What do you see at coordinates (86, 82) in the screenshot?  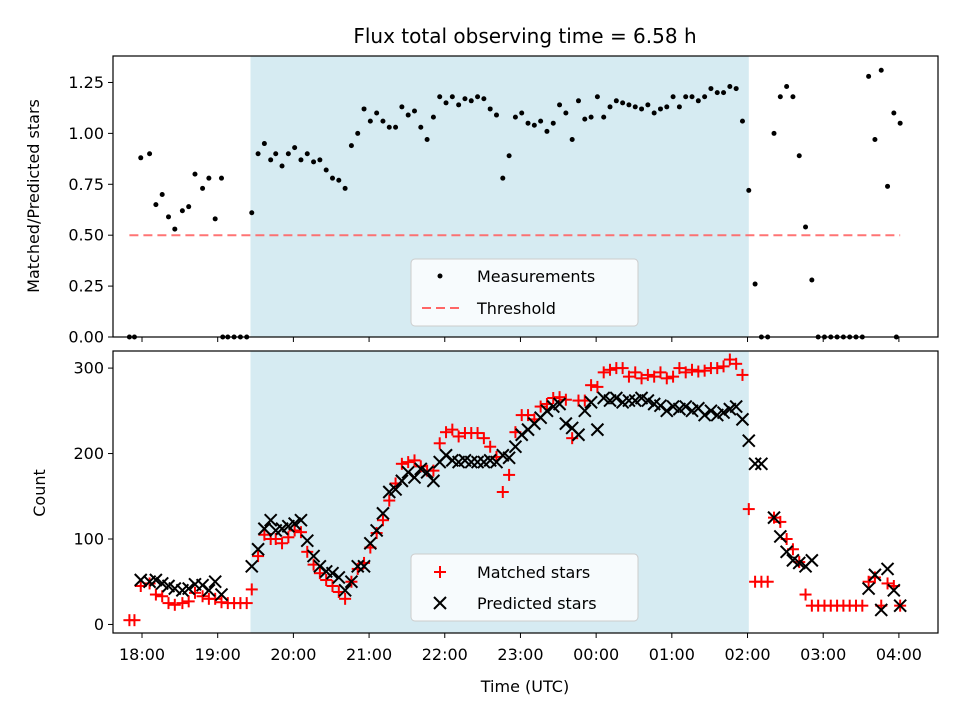 I see `y-tick-label: 1.25` at bounding box center [86, 82].